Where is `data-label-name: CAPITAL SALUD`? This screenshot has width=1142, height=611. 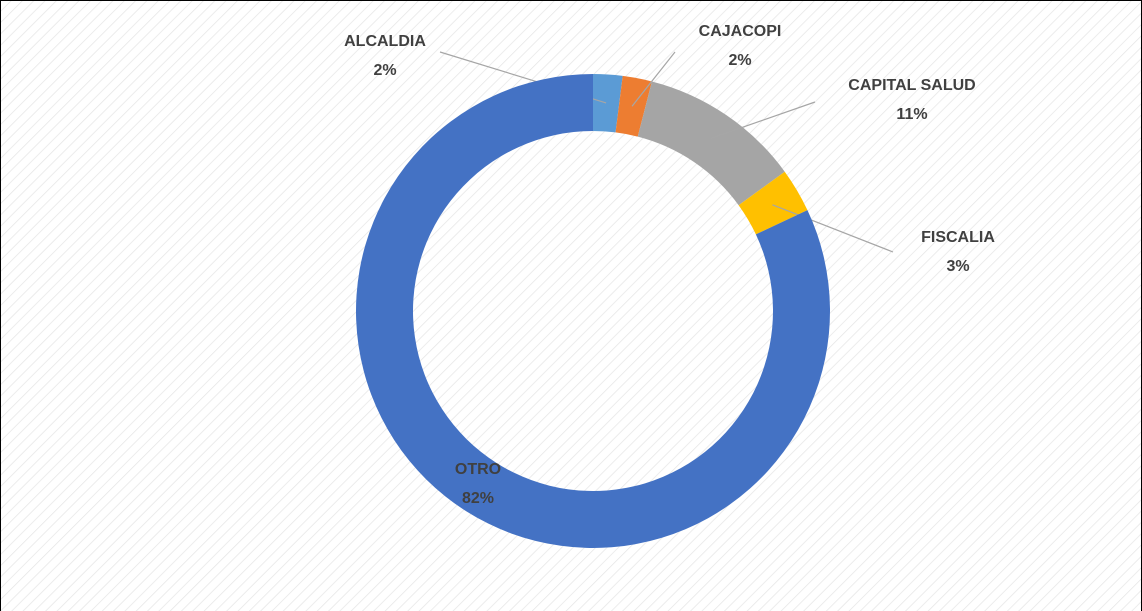
data-label-name: CAPITAL SALUD is located at coordinates (911, 85).